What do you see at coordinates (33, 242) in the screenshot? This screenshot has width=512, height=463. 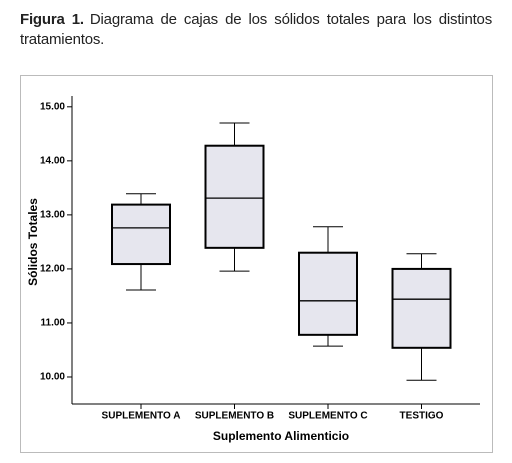 I see `y-axis-title: Sólidos Totales` at bounding box center [33, 242].